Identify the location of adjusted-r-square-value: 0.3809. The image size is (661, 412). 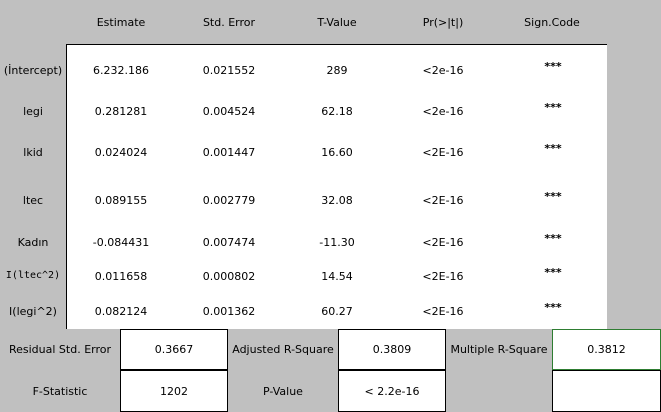
(392, 349).